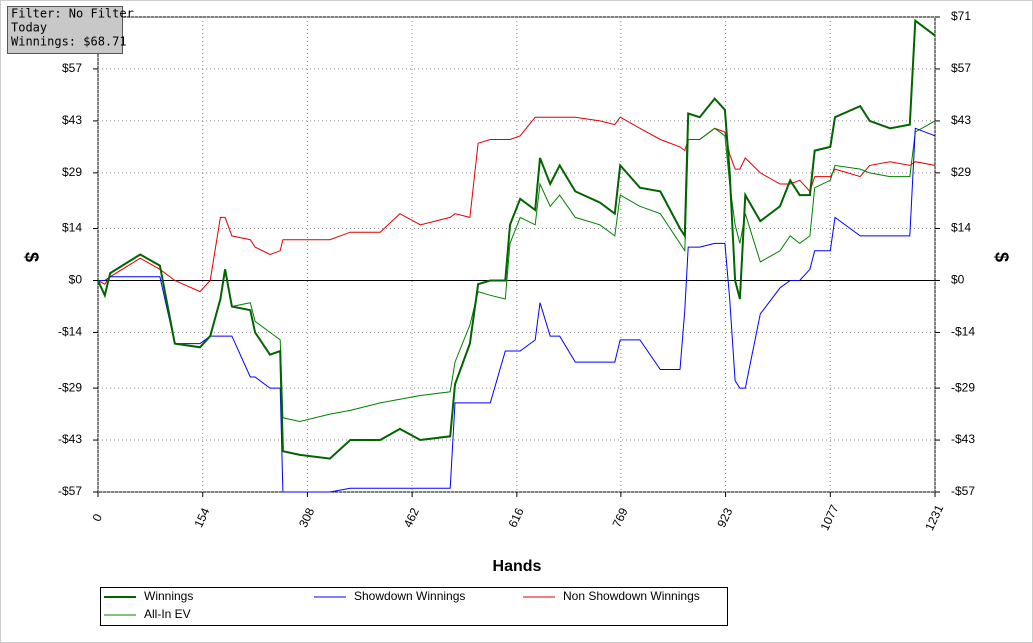 Image resolution: width=1033 pixels, height=643 pixels. Describe the element at coordinates (72, 120) in the screenshot. I see `y-tick-label: $43` at that location.